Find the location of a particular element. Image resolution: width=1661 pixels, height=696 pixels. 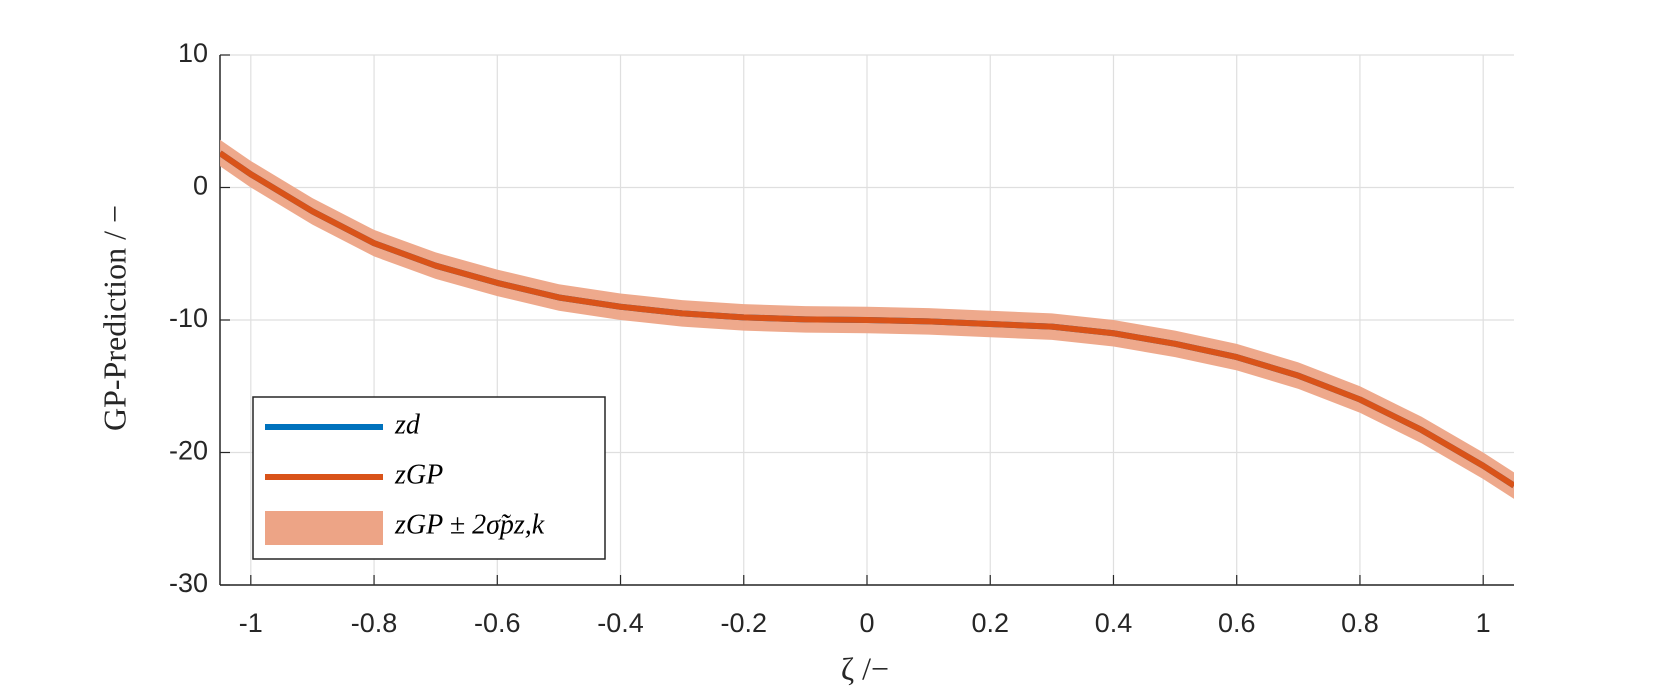

y-tick-label: 0 is located at coordinates (200, 186).